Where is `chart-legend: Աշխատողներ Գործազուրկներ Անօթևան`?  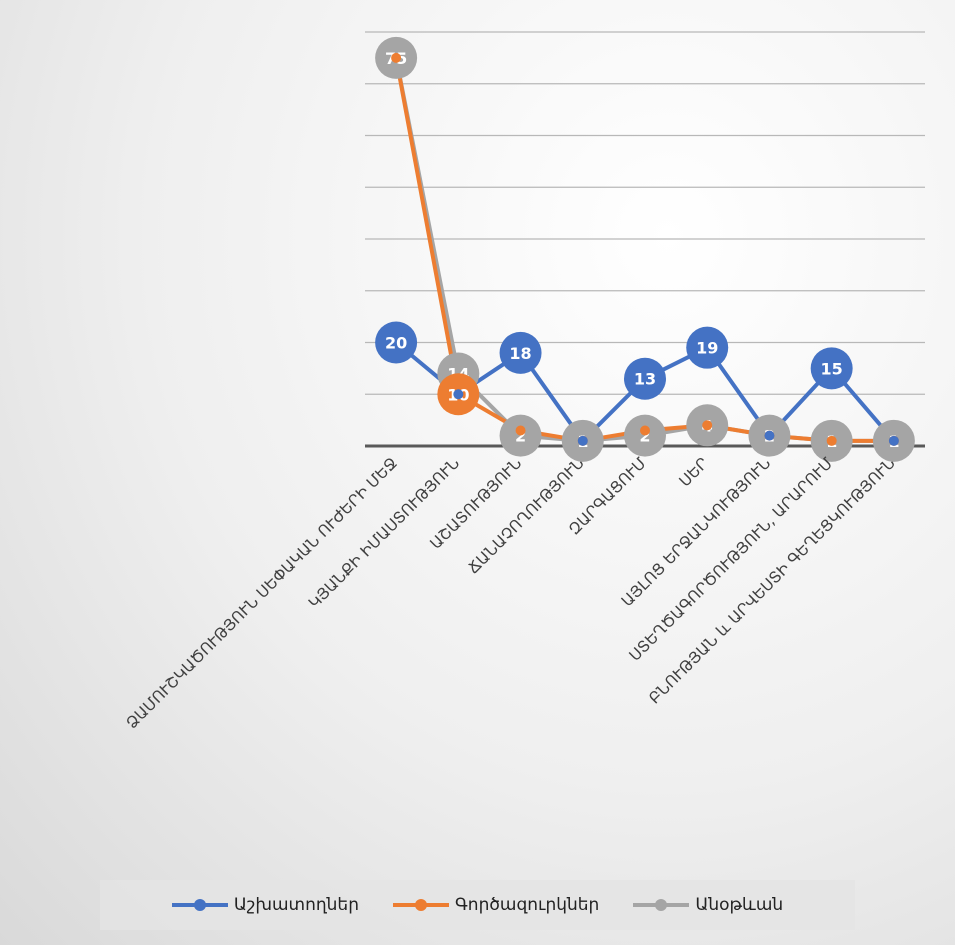 chart-legend: Աշխատողներ Գործազուրկներ Անօթևան is located at coordinates (477, 905).